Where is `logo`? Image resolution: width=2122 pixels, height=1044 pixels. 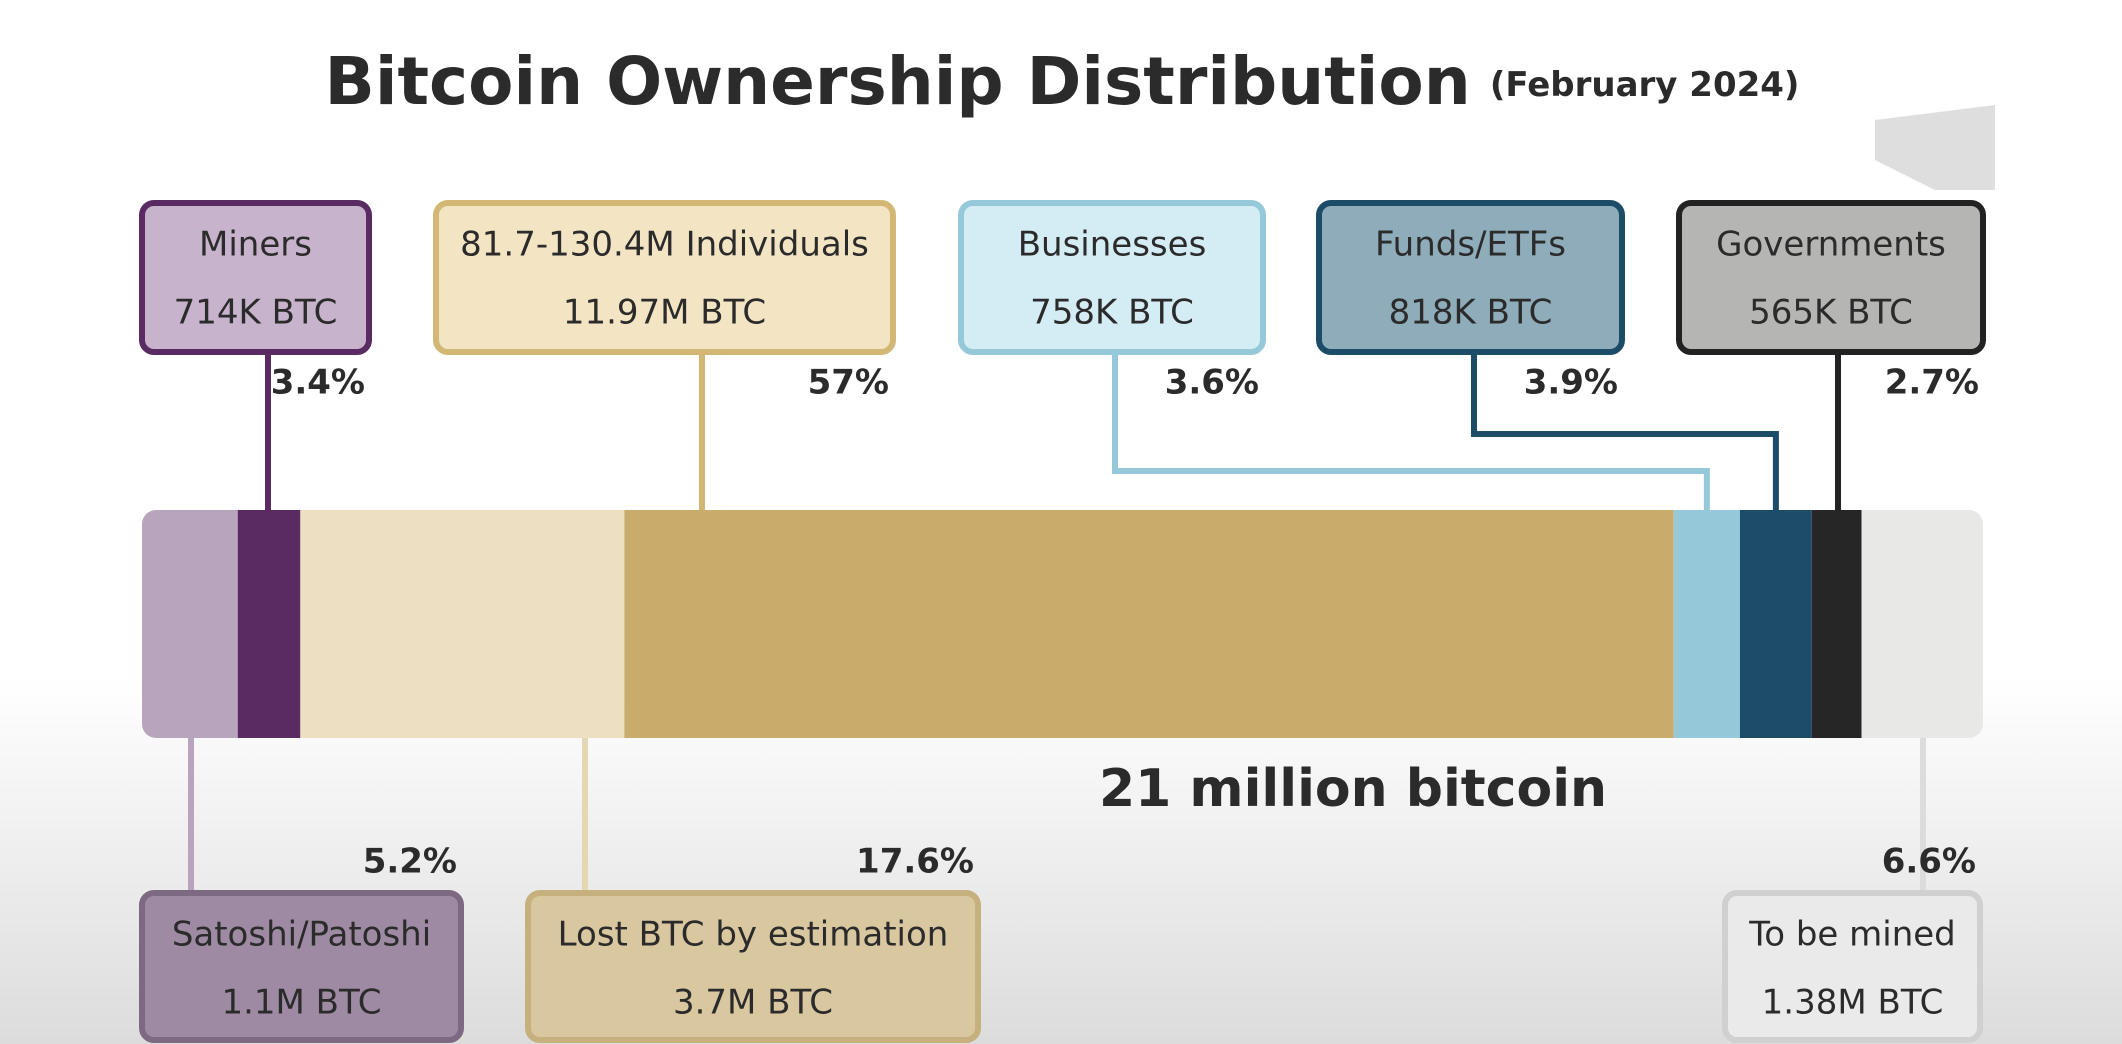 logo is located at coordinates (1935, 147).